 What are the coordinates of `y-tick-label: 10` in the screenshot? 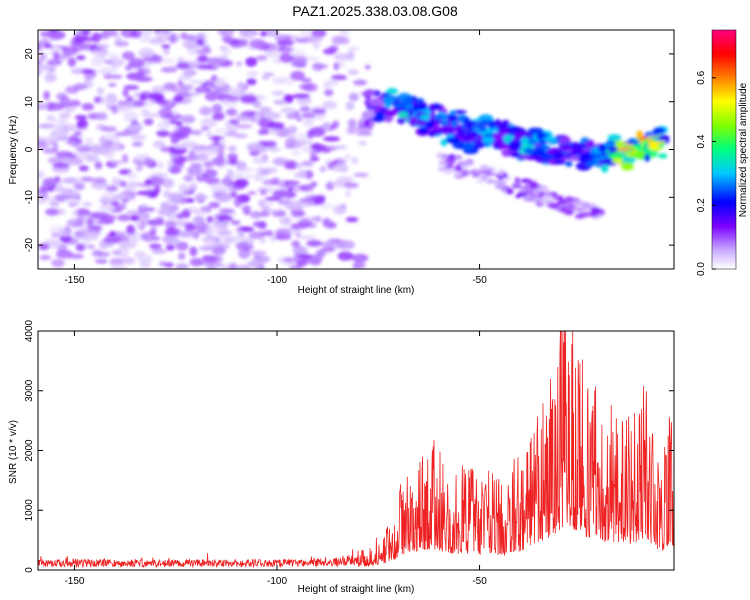 It's located at (29, 102).